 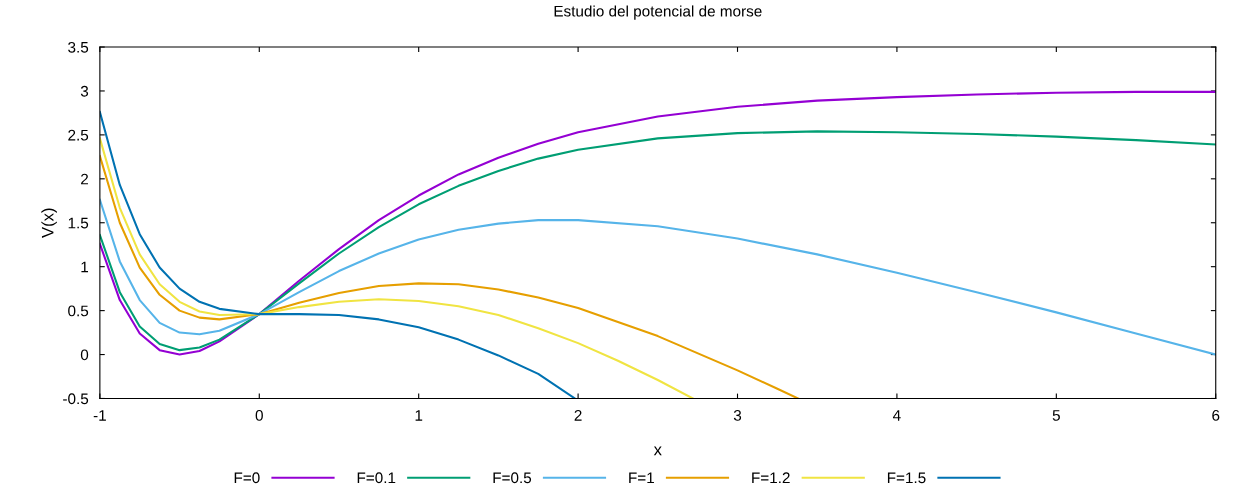 What do you see at coordinates (84, 179) in the screenshot?
I see `y-tick-label: 2` at bounding box center [84, 179].